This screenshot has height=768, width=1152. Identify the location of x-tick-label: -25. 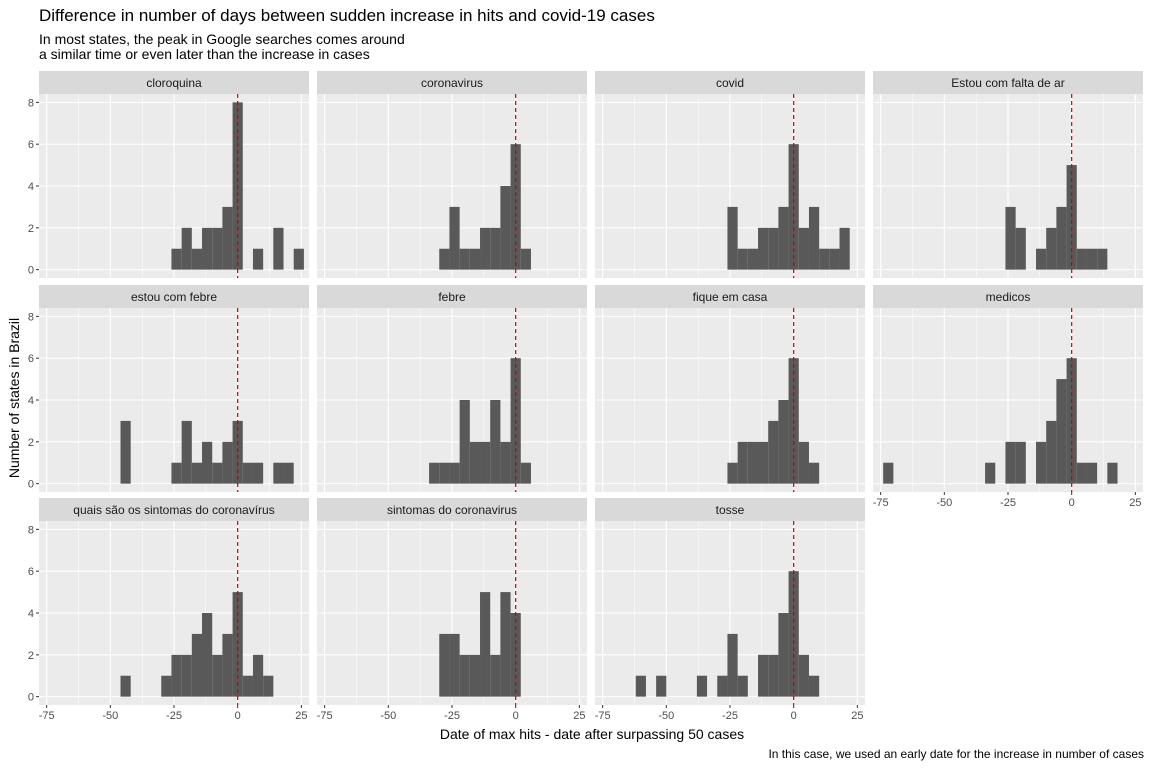
(1008, 503).